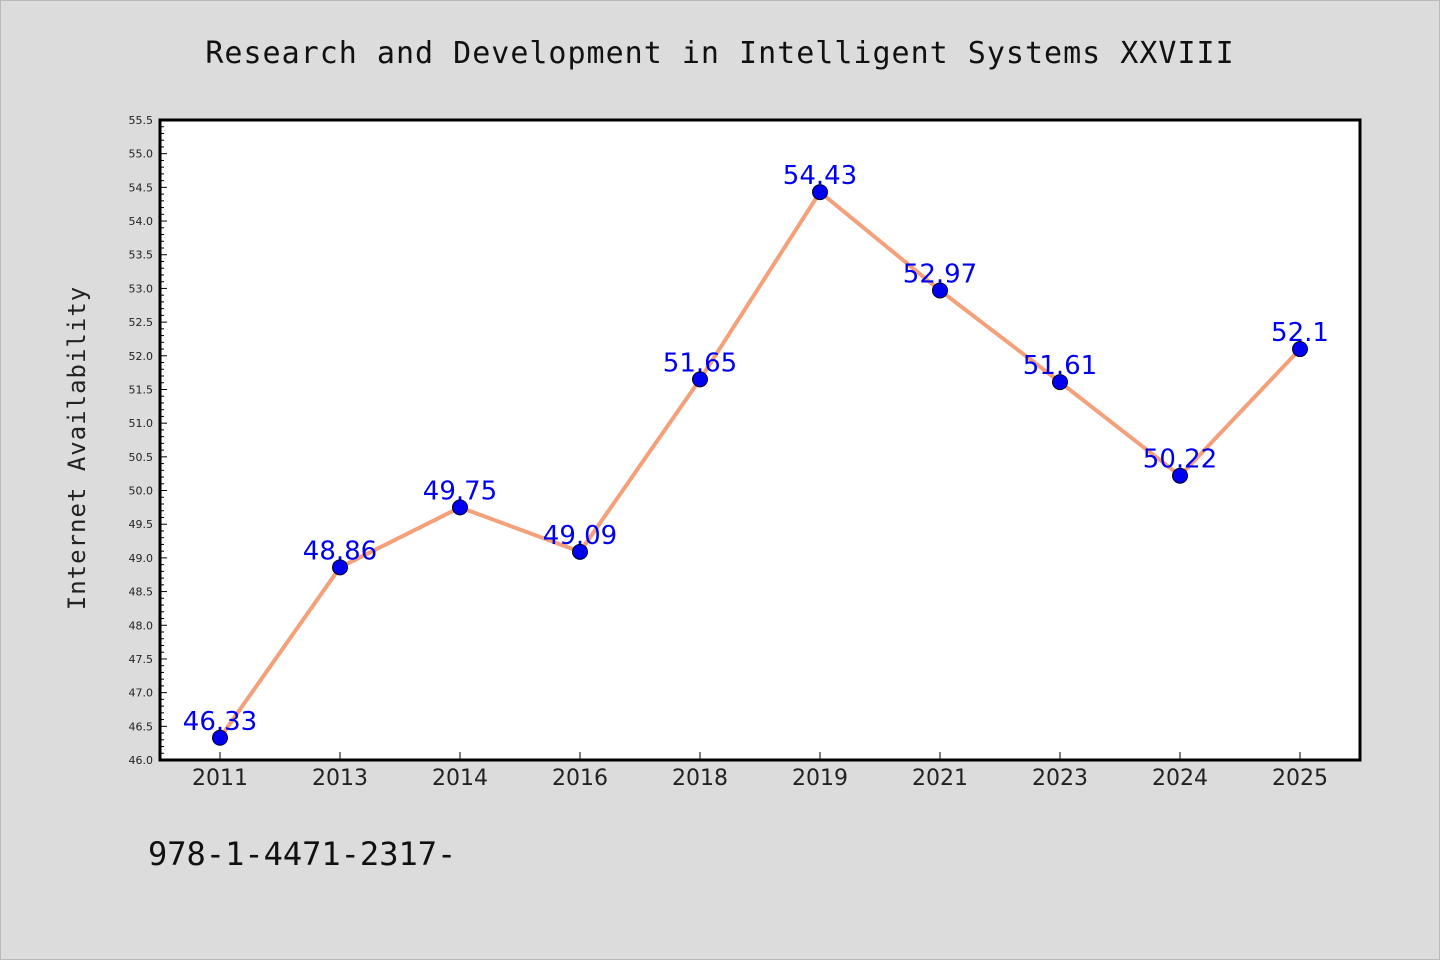 This screenshot has width=1440, height=960. I want to click on y-tick-label: 49.0, so click(141, 558).